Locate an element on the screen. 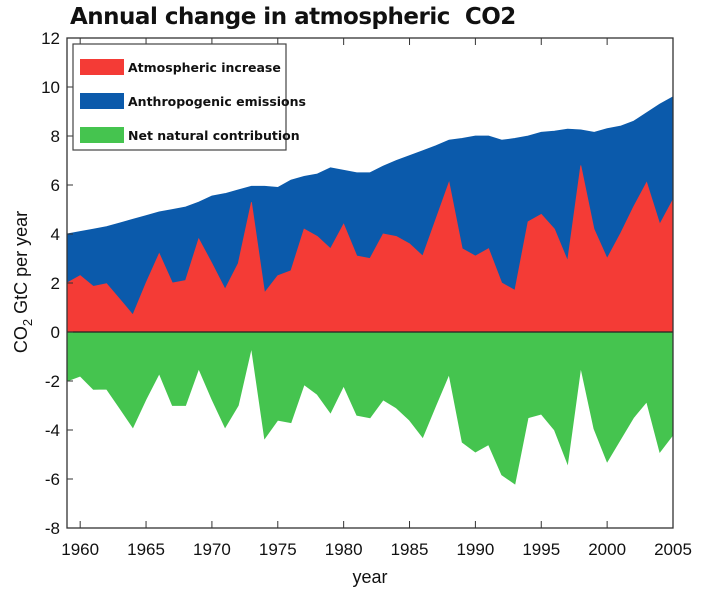 Image resolution: width=703 pixels, height=589 pixels. legend-label: Atmospheric increase is located at coordinates (204, 67).